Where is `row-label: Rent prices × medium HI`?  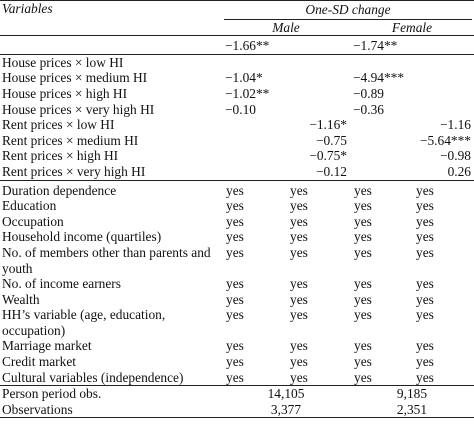
row-label: Rent prices × medium HI is located at coordinates (70, 140).